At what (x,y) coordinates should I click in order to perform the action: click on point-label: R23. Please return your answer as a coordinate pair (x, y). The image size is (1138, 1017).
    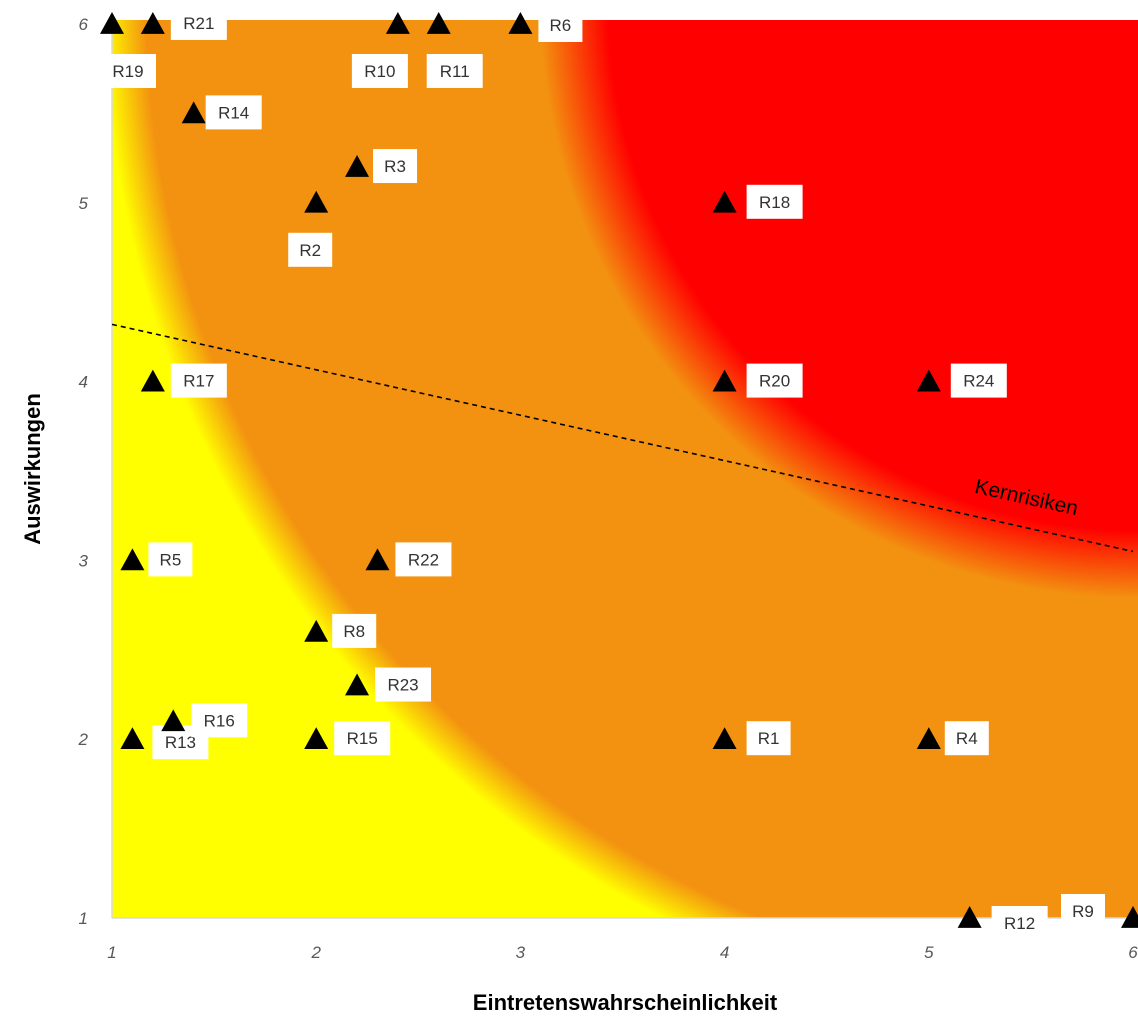
    Looking at the image, I should click on (402, 685).